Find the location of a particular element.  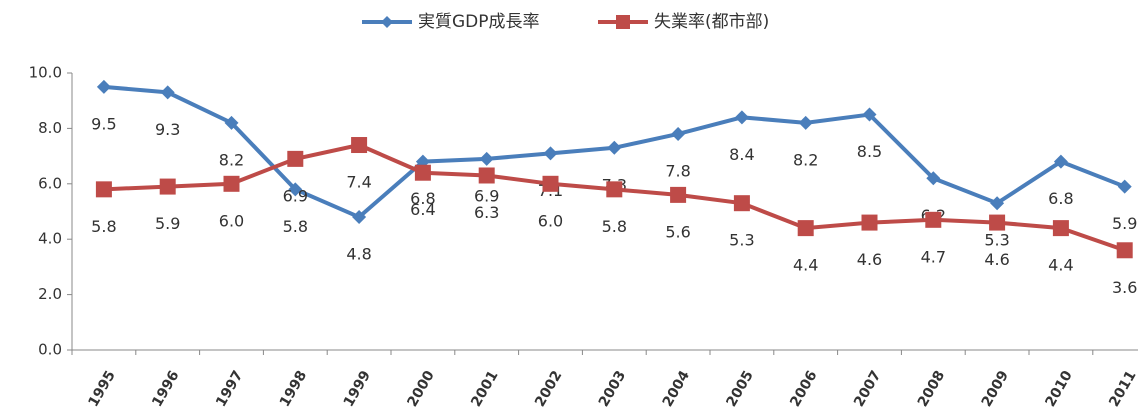

x-tick-label: 1997 is located at coordinates (229, 389).